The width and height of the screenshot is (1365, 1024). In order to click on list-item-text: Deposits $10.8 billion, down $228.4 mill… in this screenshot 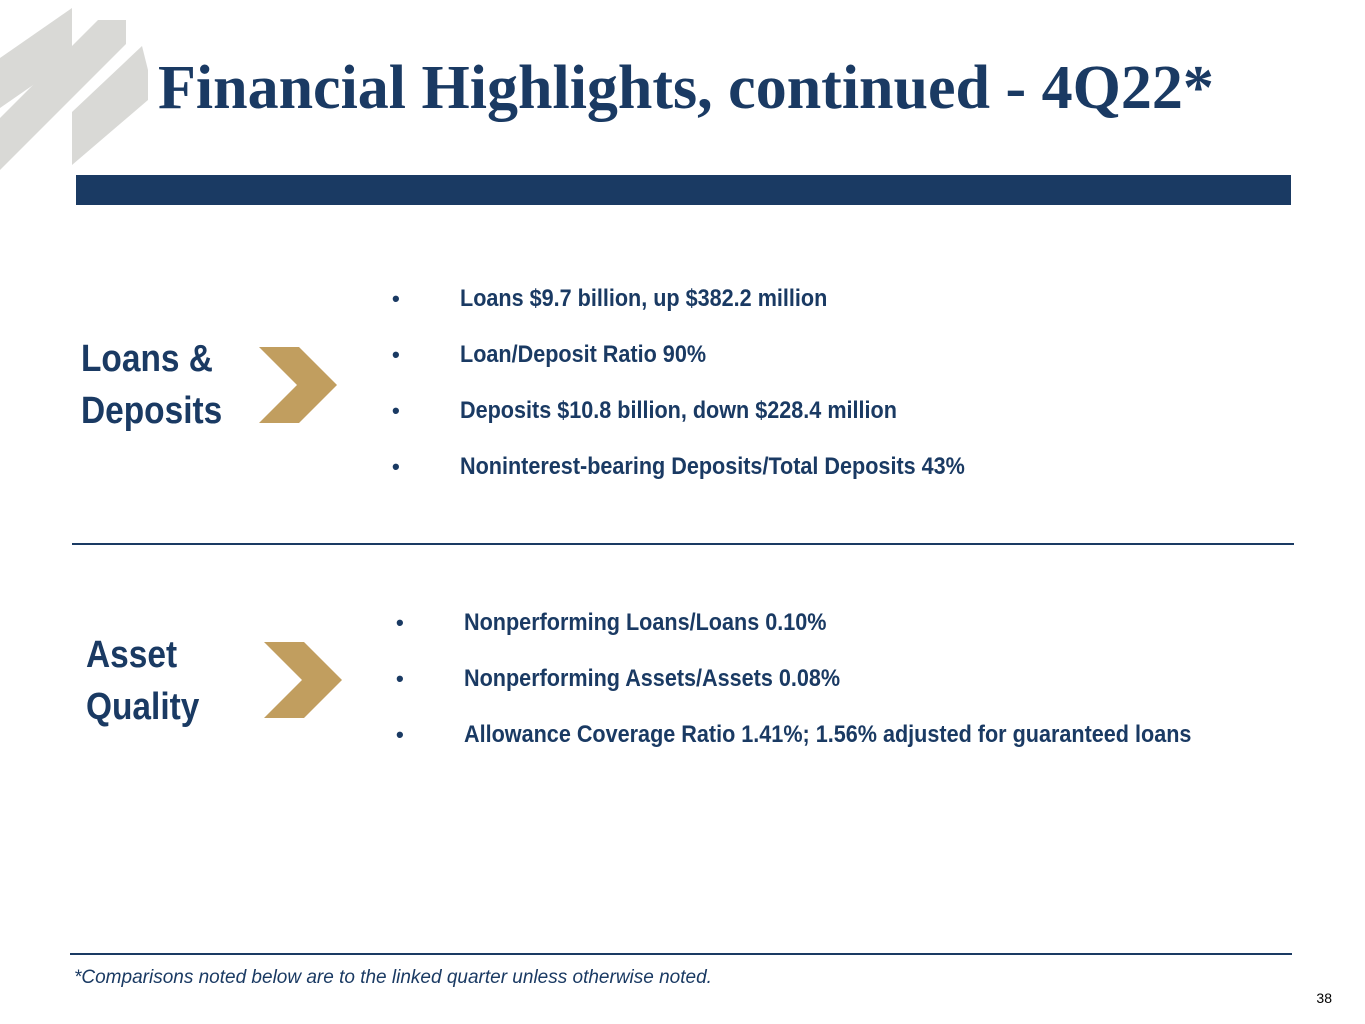, I will do `click(678, 410)`.